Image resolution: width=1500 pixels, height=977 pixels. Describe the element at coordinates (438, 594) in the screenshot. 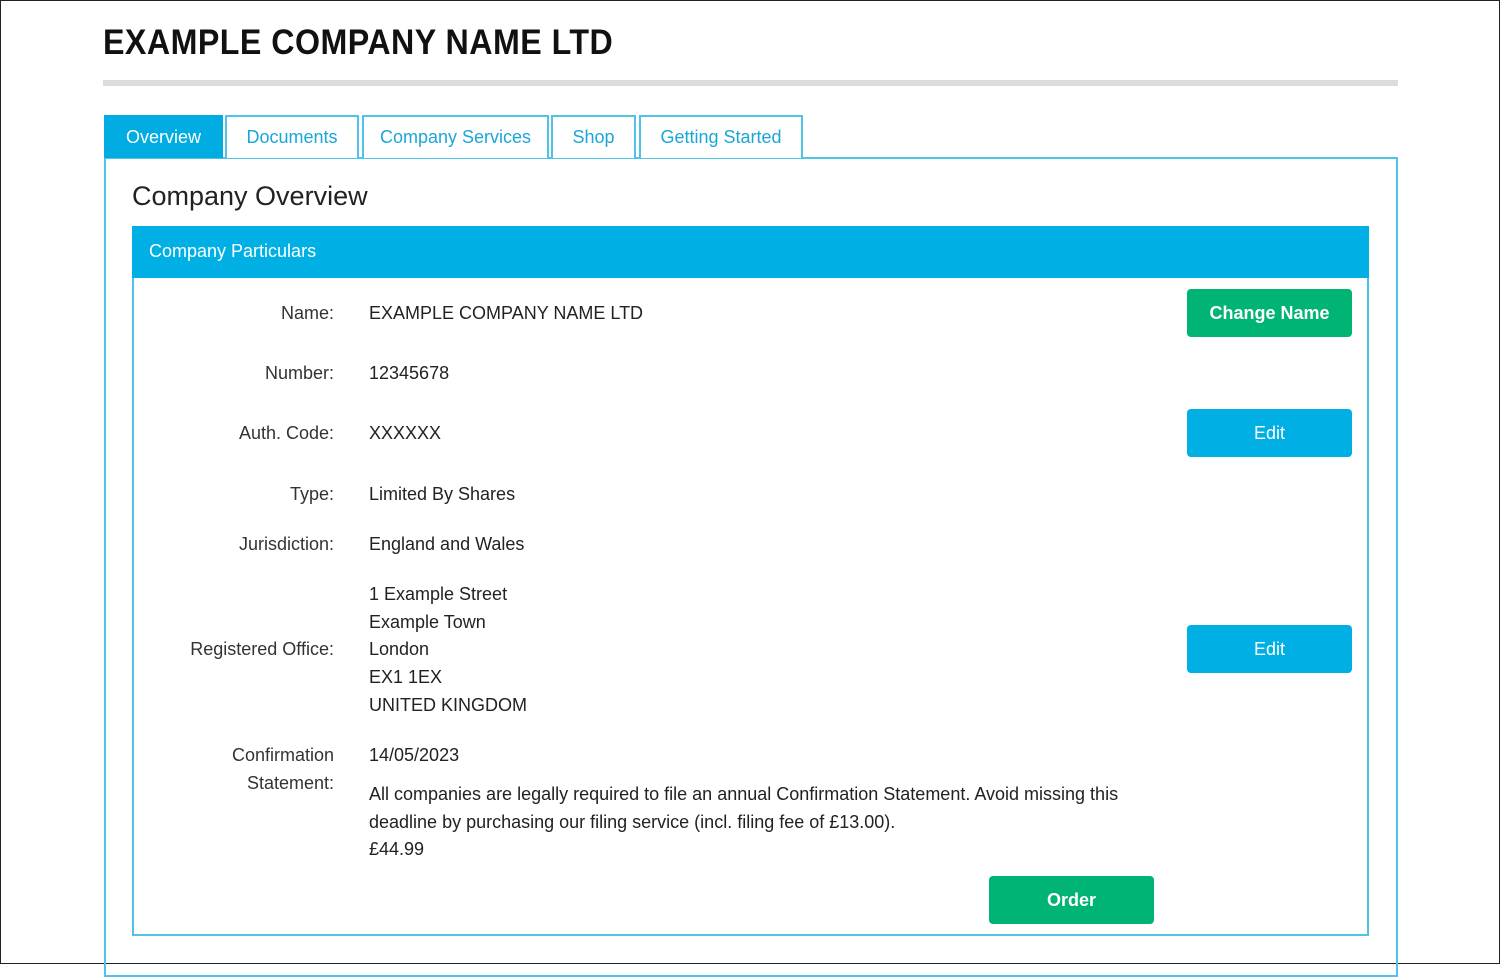

I see `office-line: 1 Example Street` at that location.